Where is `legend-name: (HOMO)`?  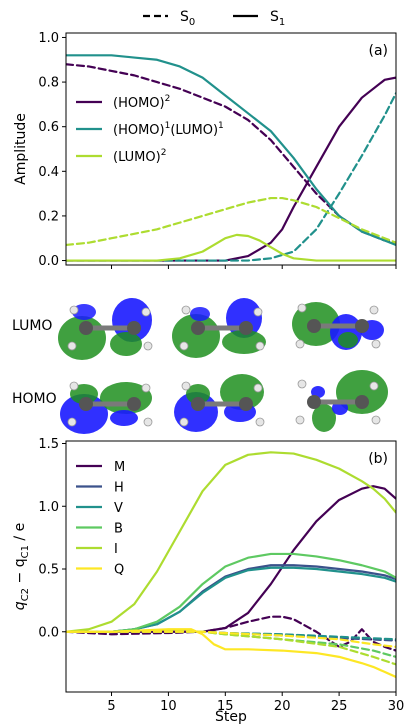 legend-name: (HOMO) is located at coordinates (139, 103).